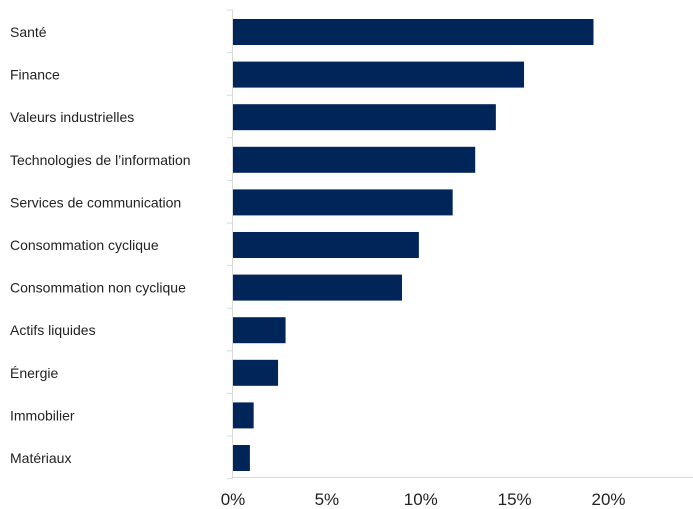 Image resolution: width=693 pixels, height=509 pixels. Describe the element at coordinates (327, 499) in the screenshot. I see `x-tick-label: 5%` at that location.